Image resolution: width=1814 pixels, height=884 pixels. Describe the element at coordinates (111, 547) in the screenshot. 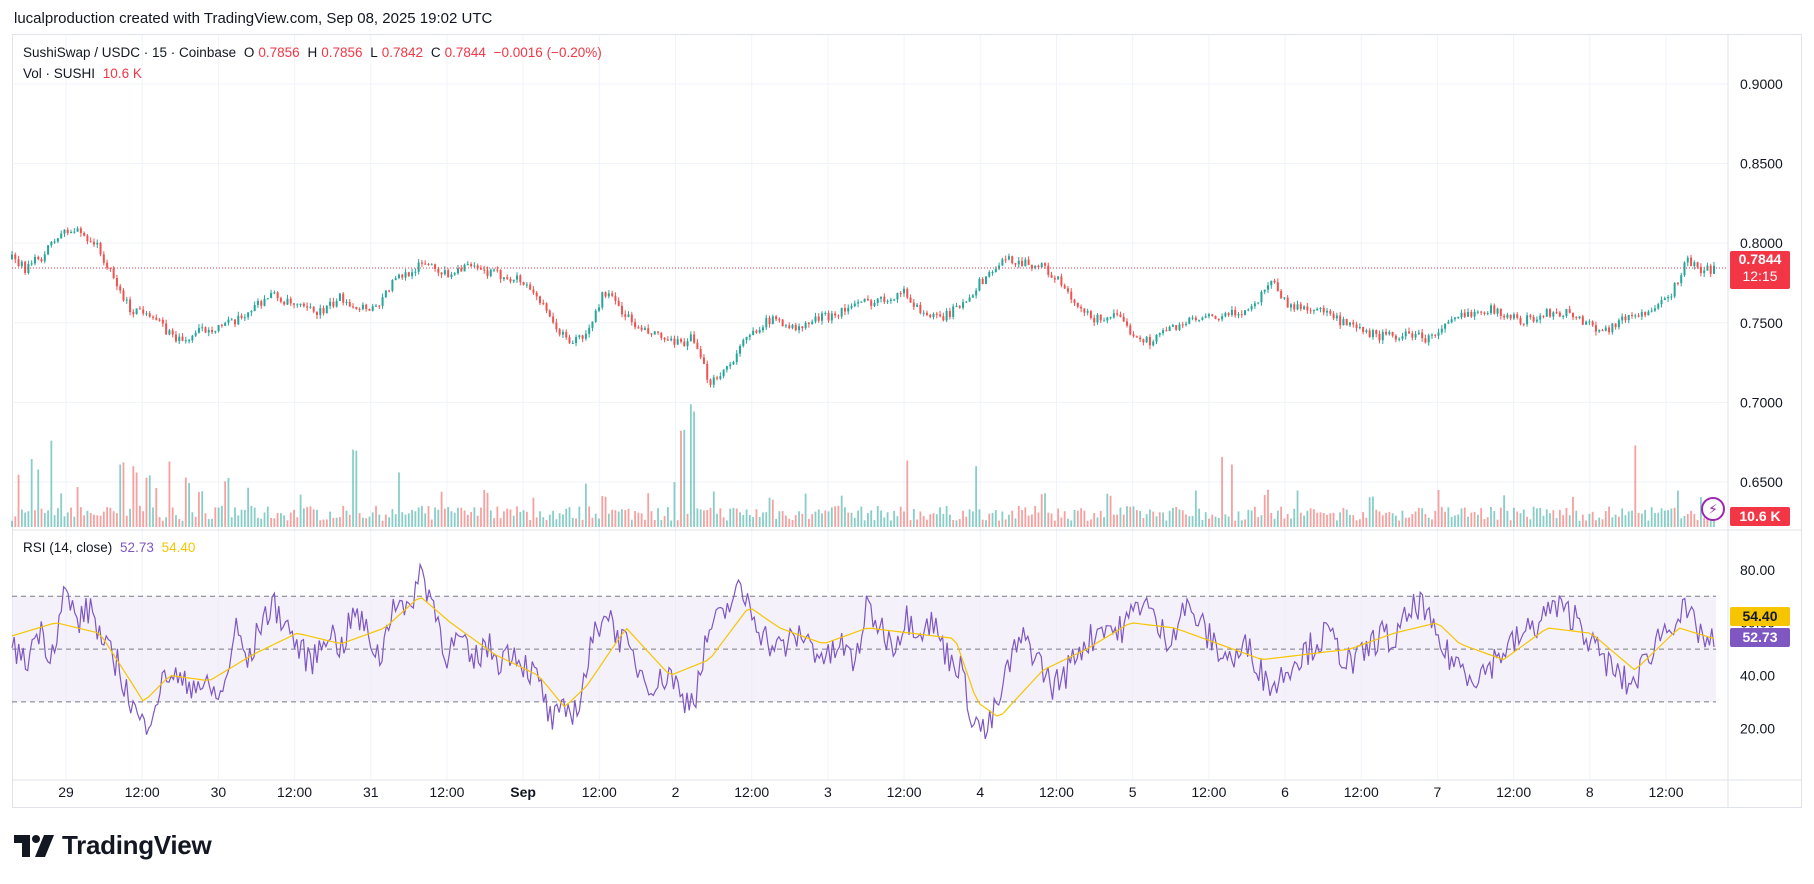

I see `rsi-legend: RSI (14, close) 52.73 54.40` at that location.